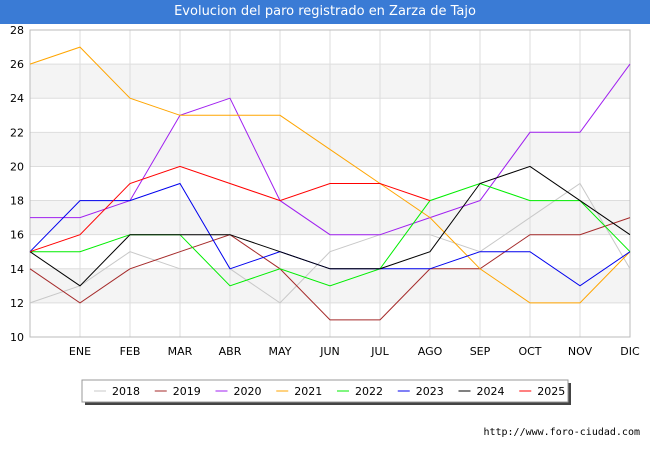 The image size is (650, 450). I want to click on y-tick-label: 22, so click(17, 132).